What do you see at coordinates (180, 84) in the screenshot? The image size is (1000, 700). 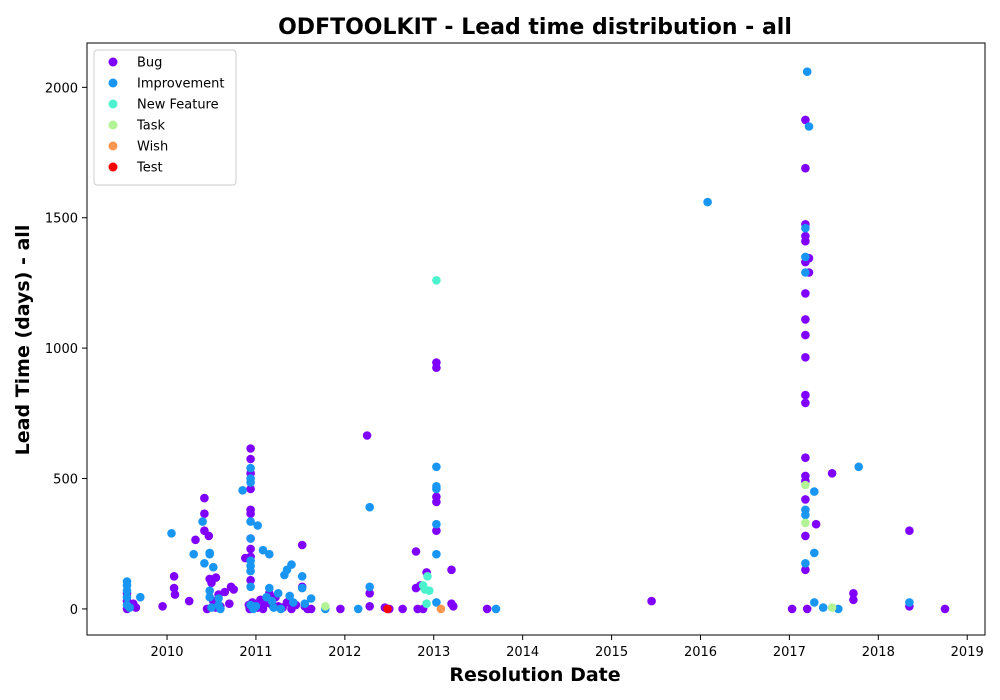 I see `legend-label: Improvement` at bounding box center [180, 84].